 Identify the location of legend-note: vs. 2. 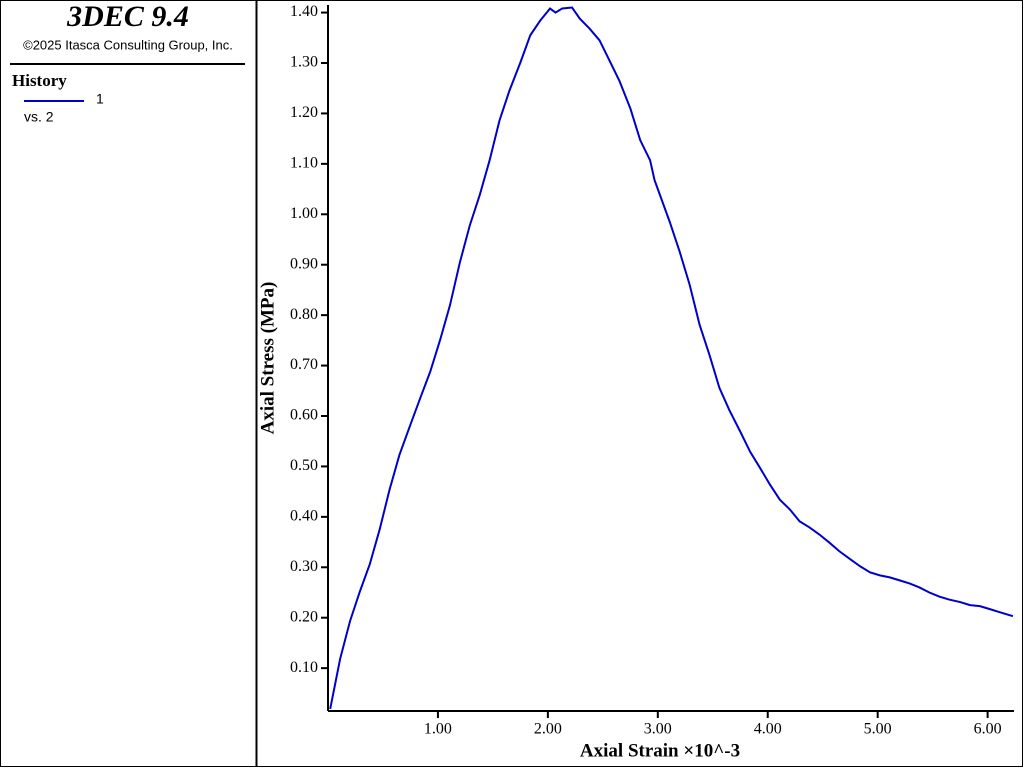
(39, 117).